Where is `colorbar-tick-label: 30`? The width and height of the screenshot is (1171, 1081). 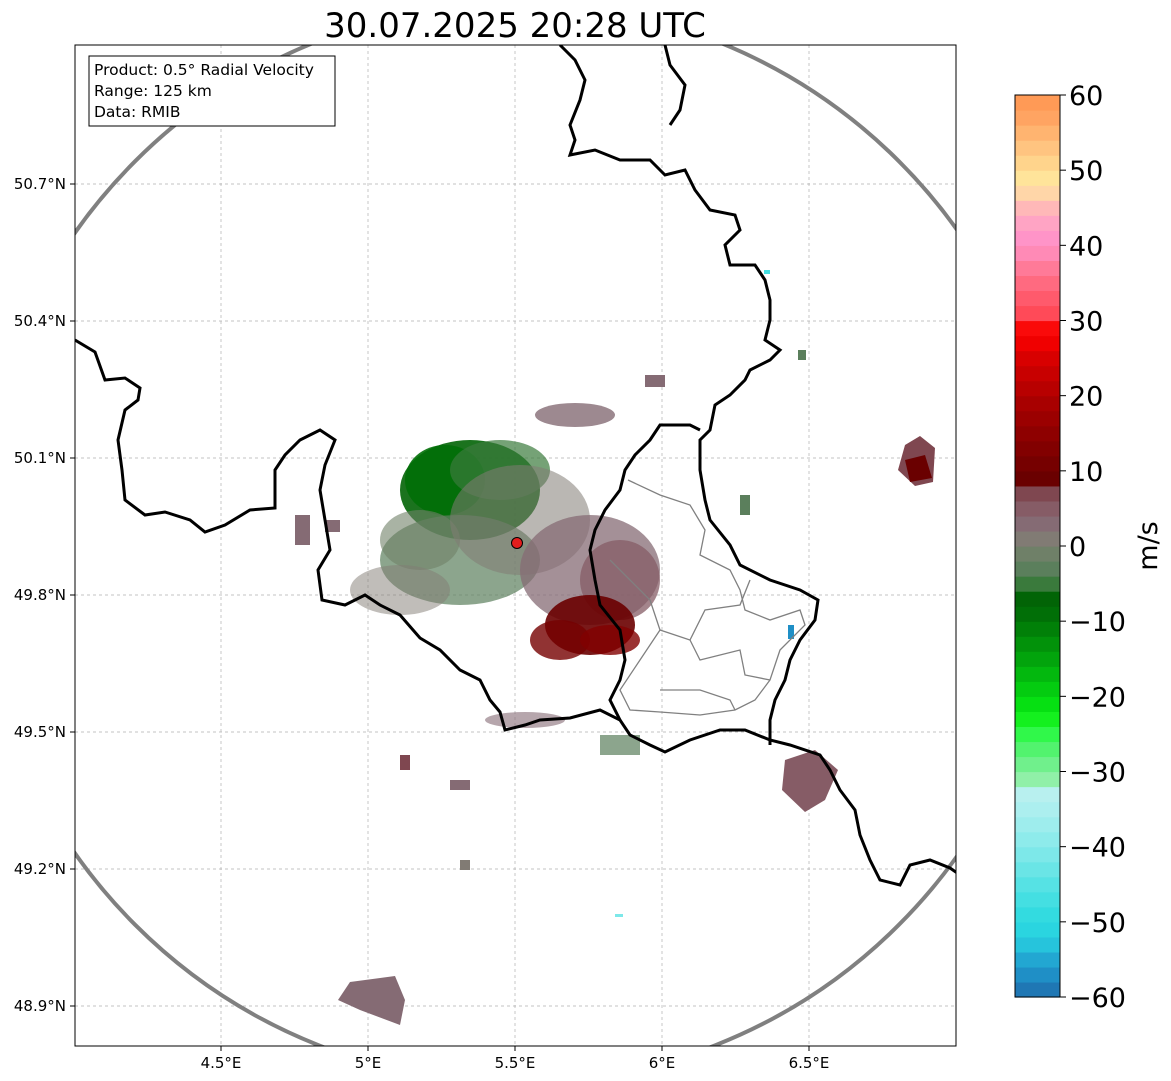 colorbar-tick-label: 30 is located at coordinates (1086, 322).